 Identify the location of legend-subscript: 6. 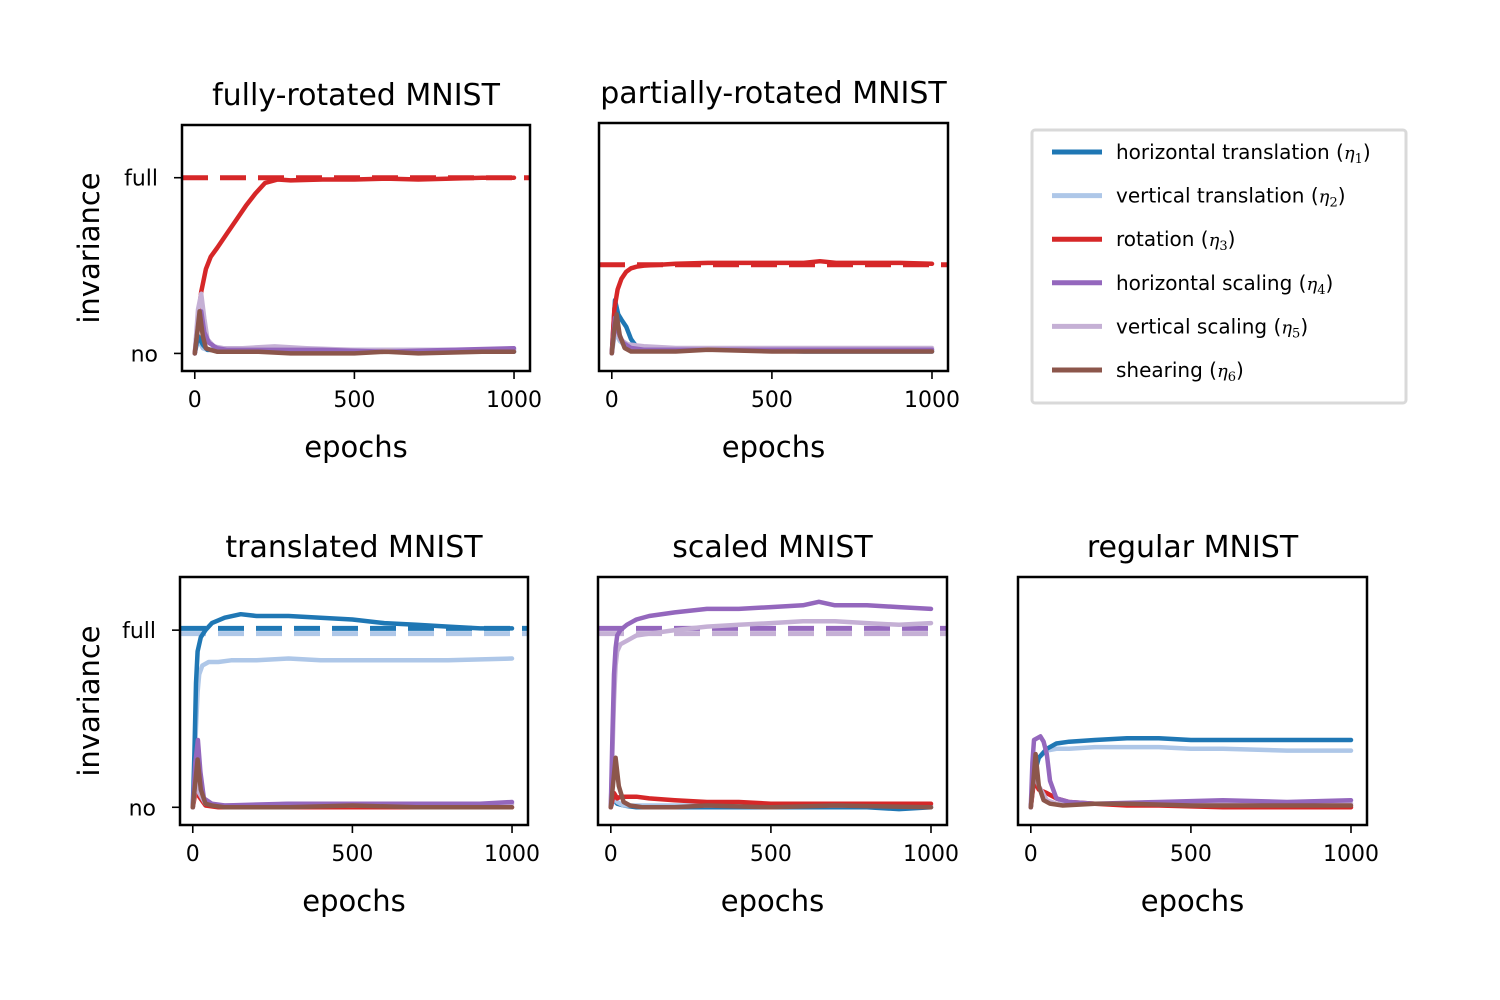
(1232, 377).